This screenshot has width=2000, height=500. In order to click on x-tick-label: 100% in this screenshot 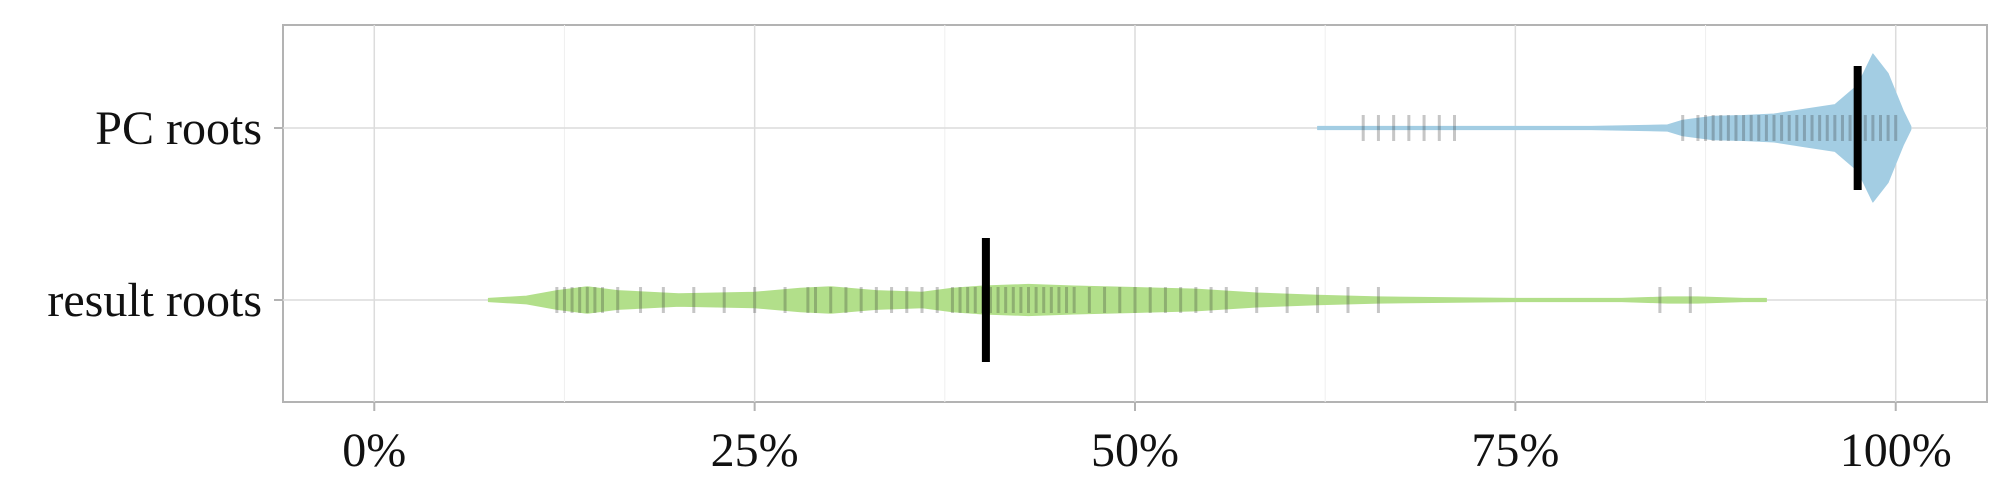, I will do `click(1896, 450)`.